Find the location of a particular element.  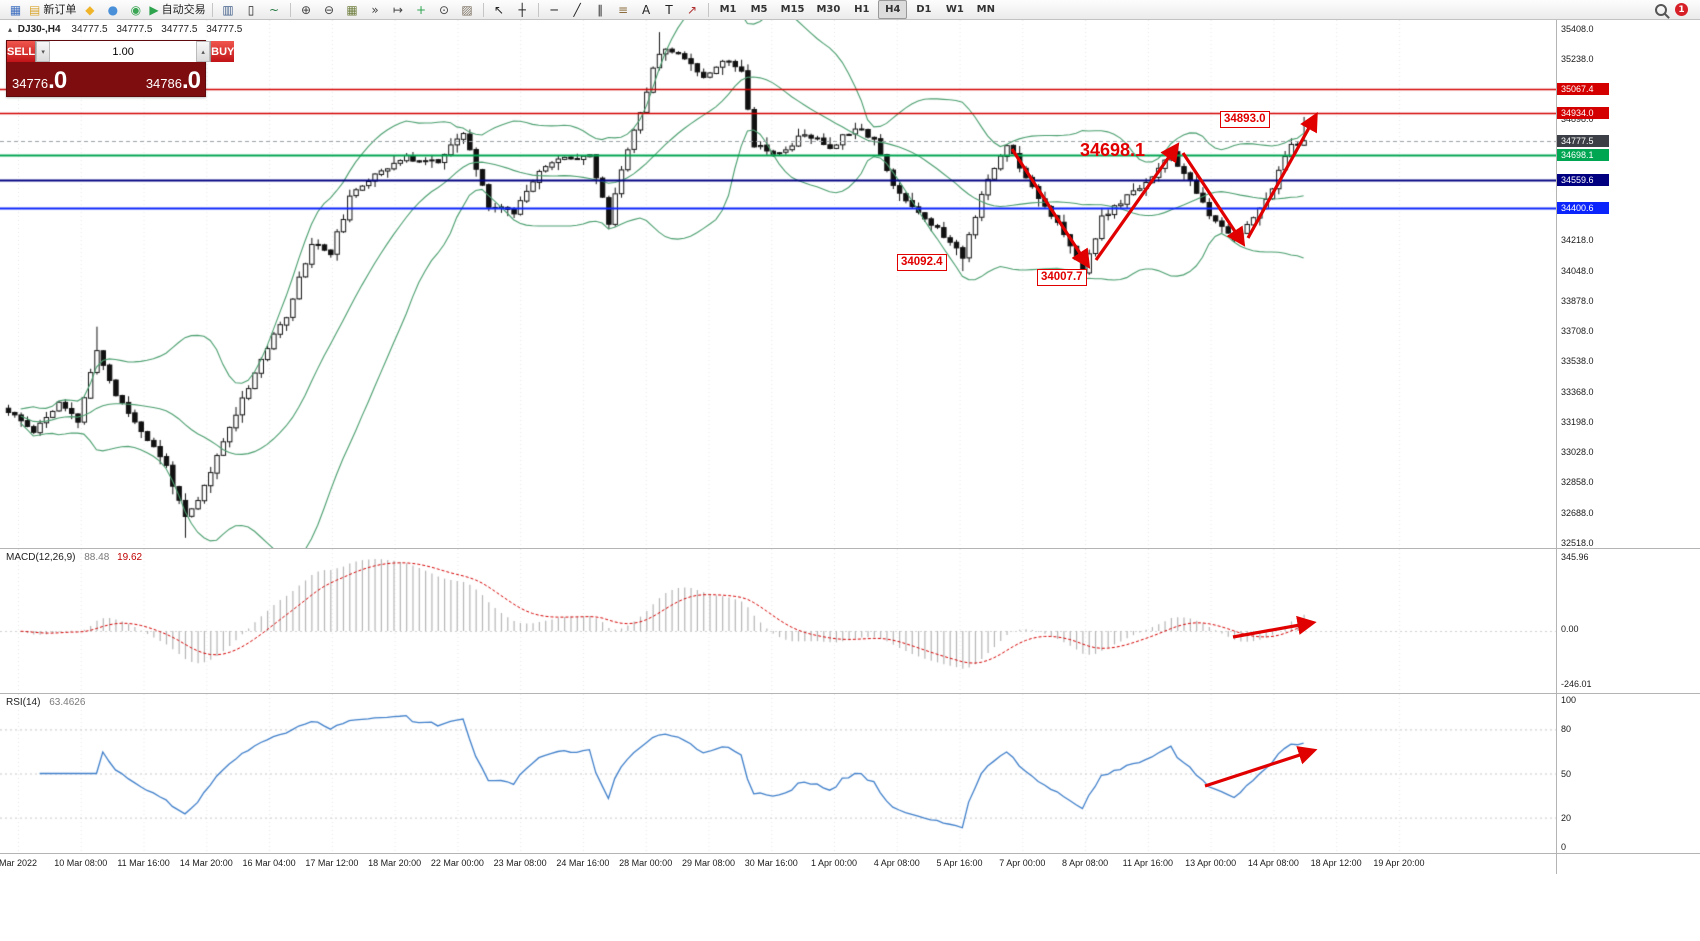

periods-icon: ⊙ is located at coordinates (444, 9).